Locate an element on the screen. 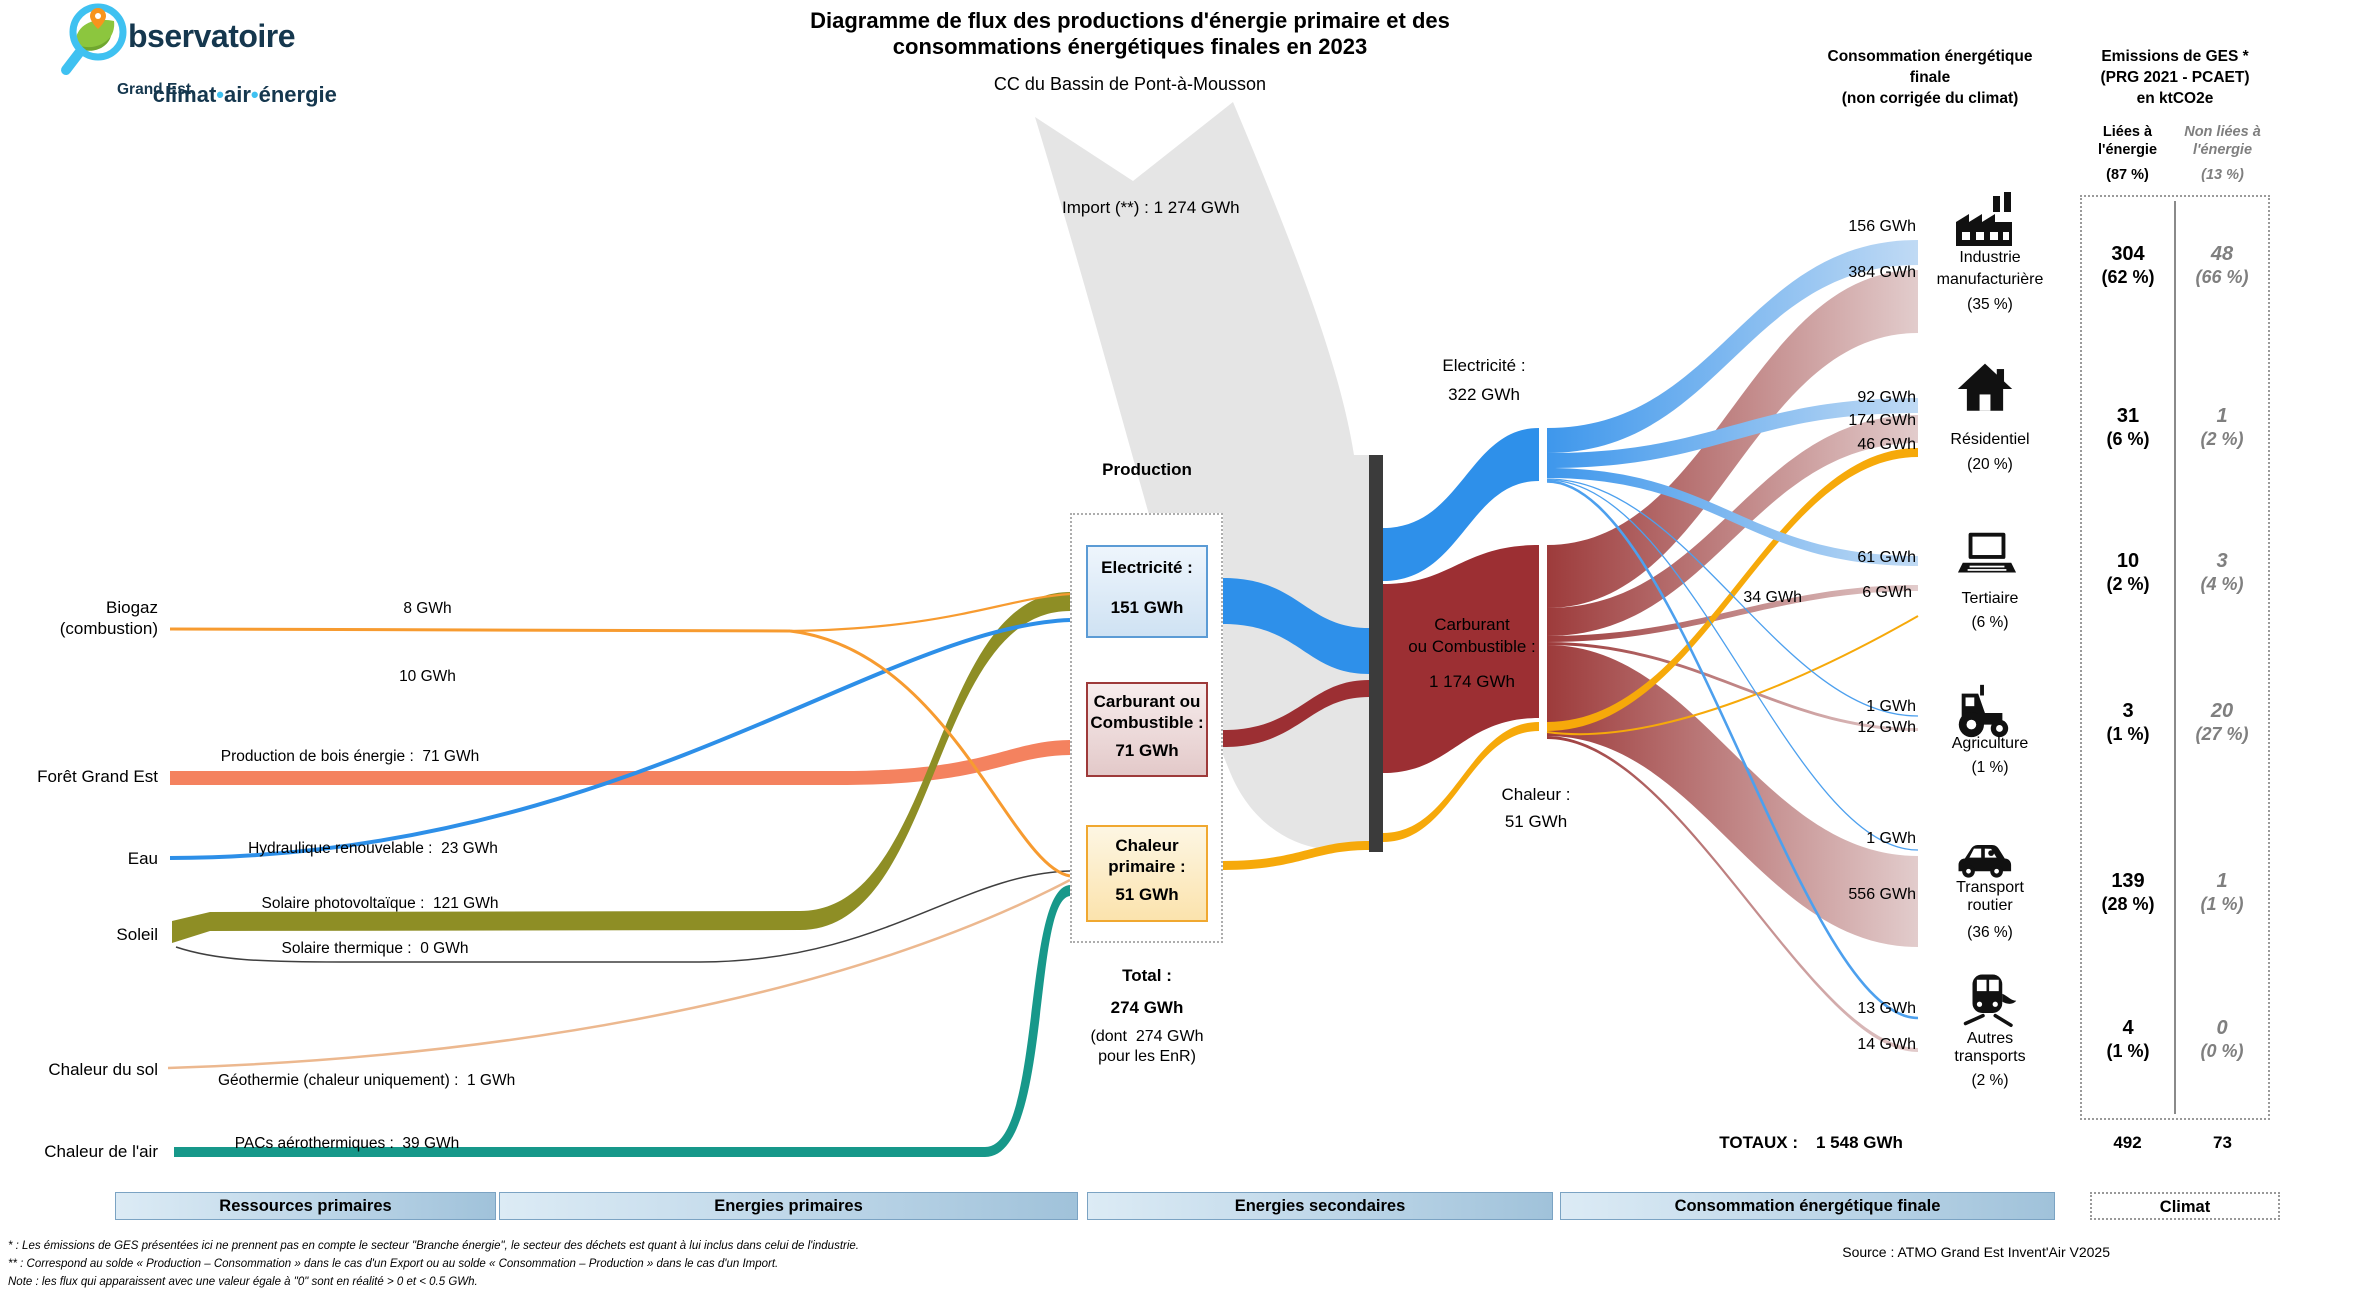  production-heat-box is located at coordinates (1147, 873).